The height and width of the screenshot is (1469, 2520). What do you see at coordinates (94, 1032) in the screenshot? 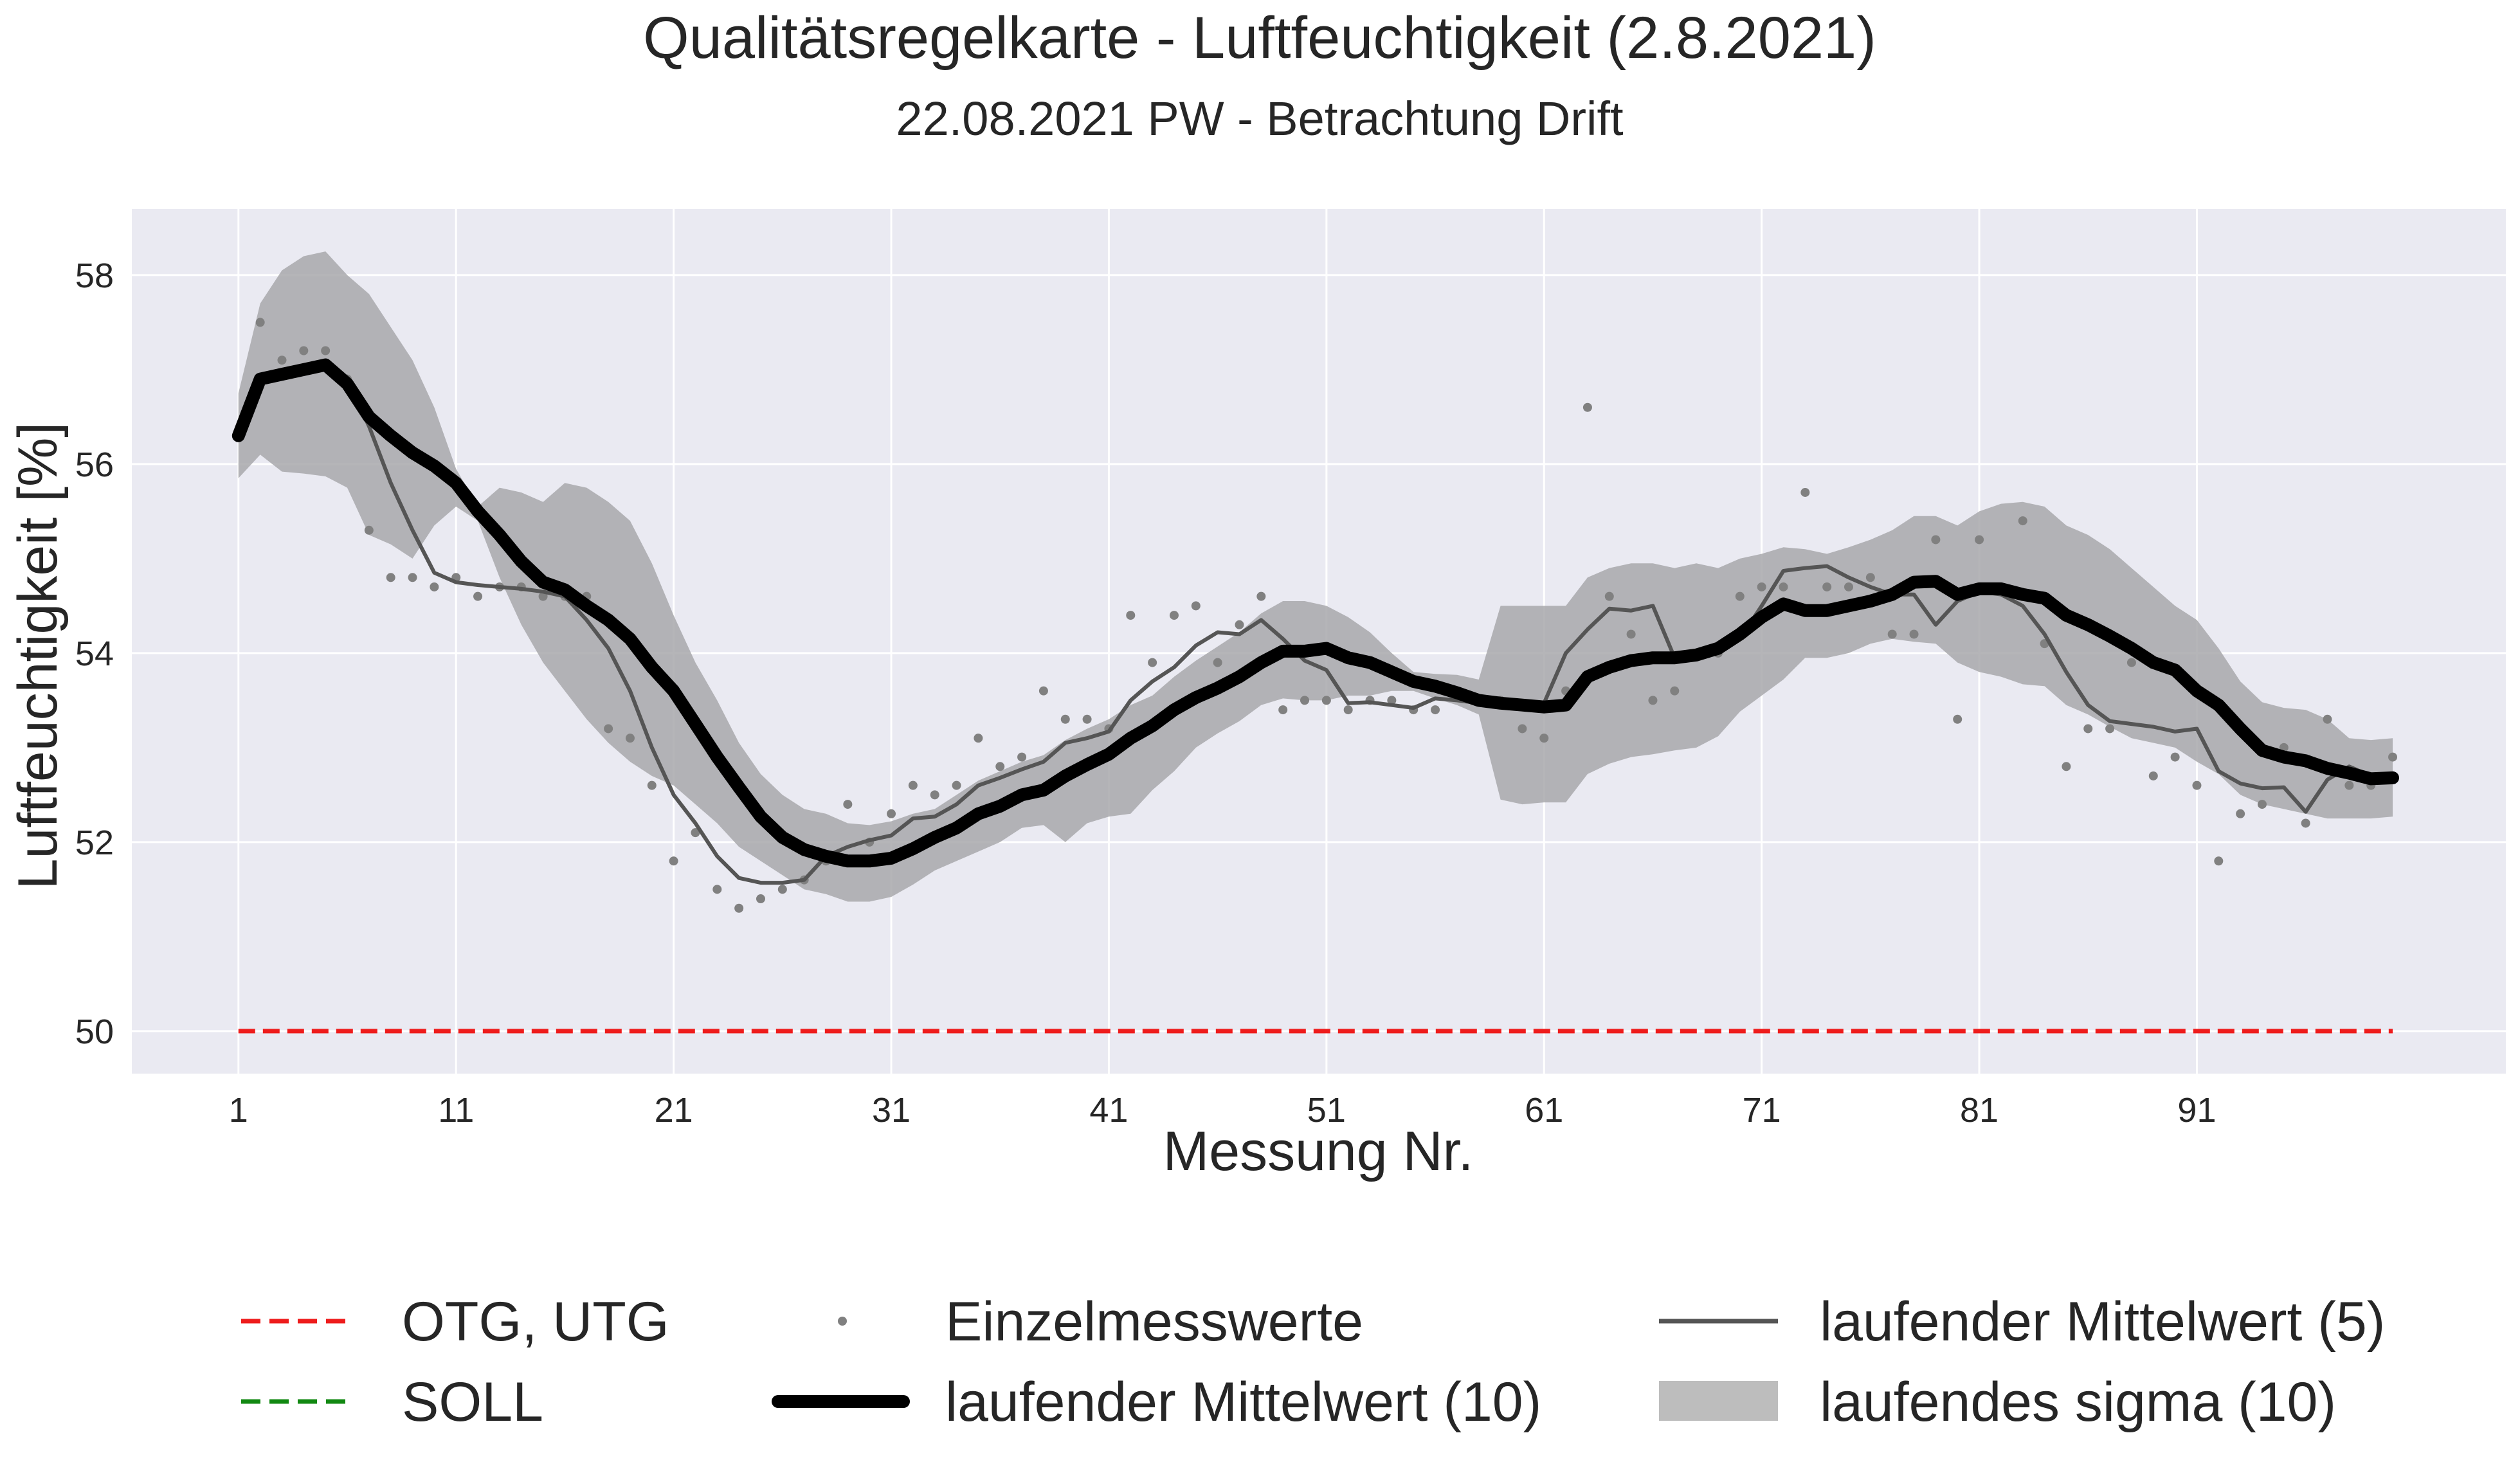
I see `y-tick-label: 50` at bounding box center [94, 1032].